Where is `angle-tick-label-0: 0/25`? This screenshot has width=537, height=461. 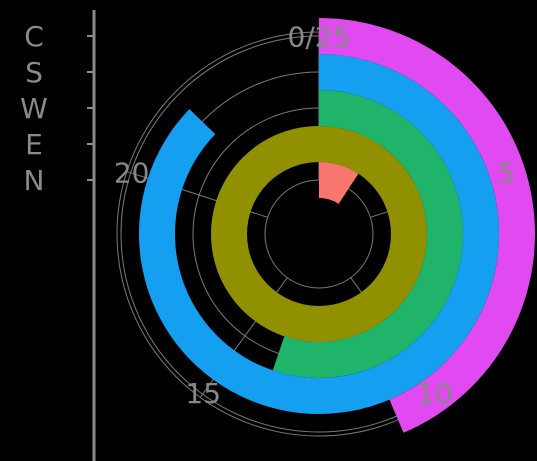
angle-tick-label-0: 0/25 is located at coordinates (319, 37).